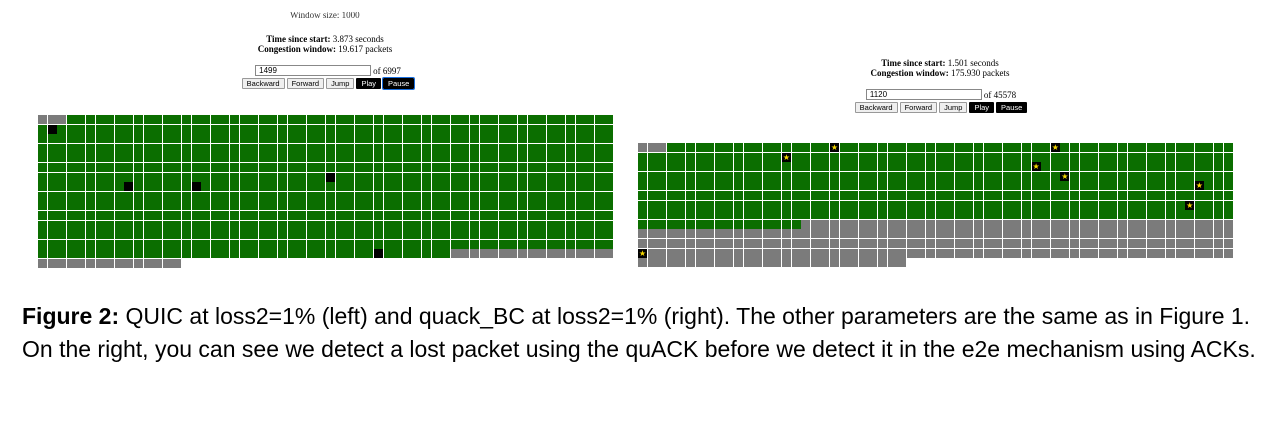 The width and height of the screenshot is (1278, 426). Describe the element at coordinates (923, 94) in the screenshot. I see `frame-input: 1120` at that location.